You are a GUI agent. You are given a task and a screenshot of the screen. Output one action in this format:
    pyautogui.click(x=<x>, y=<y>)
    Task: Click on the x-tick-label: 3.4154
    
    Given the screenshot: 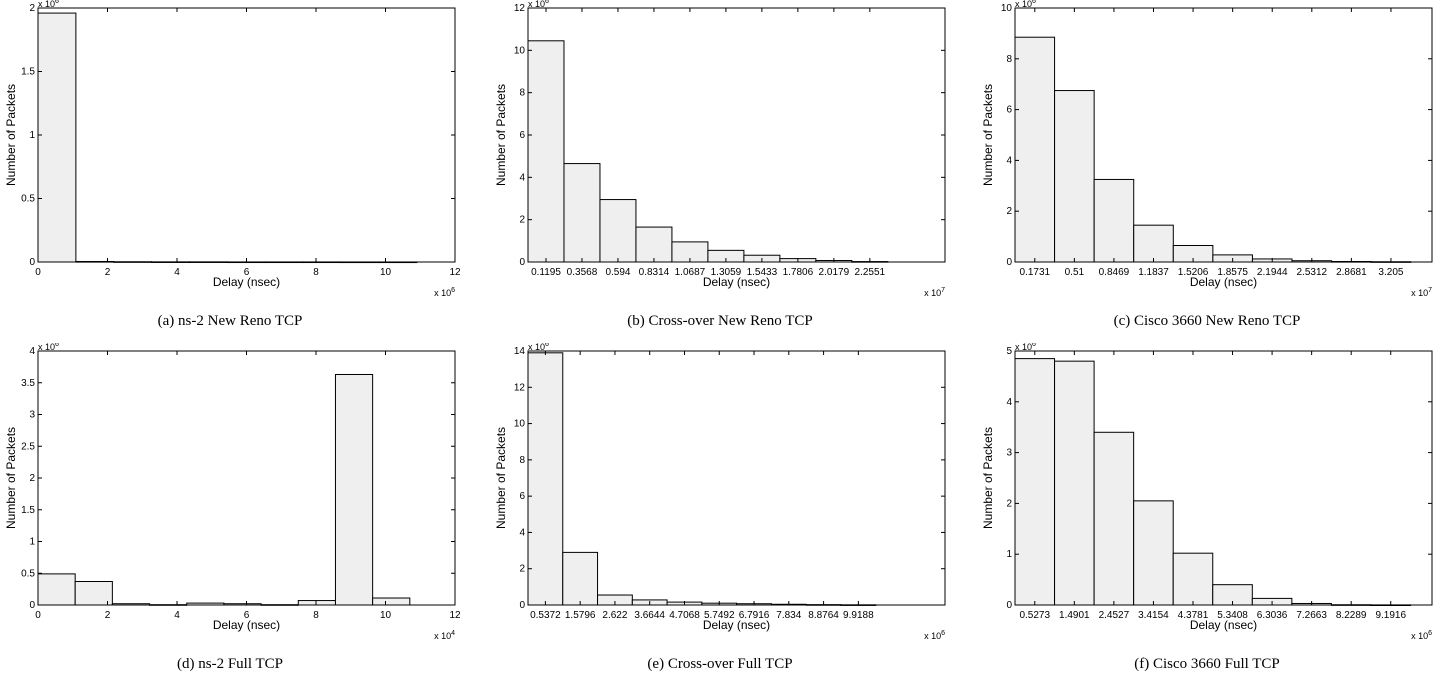 What is the action you would take?
    pyautogui.click(x=1153, y=615)
    